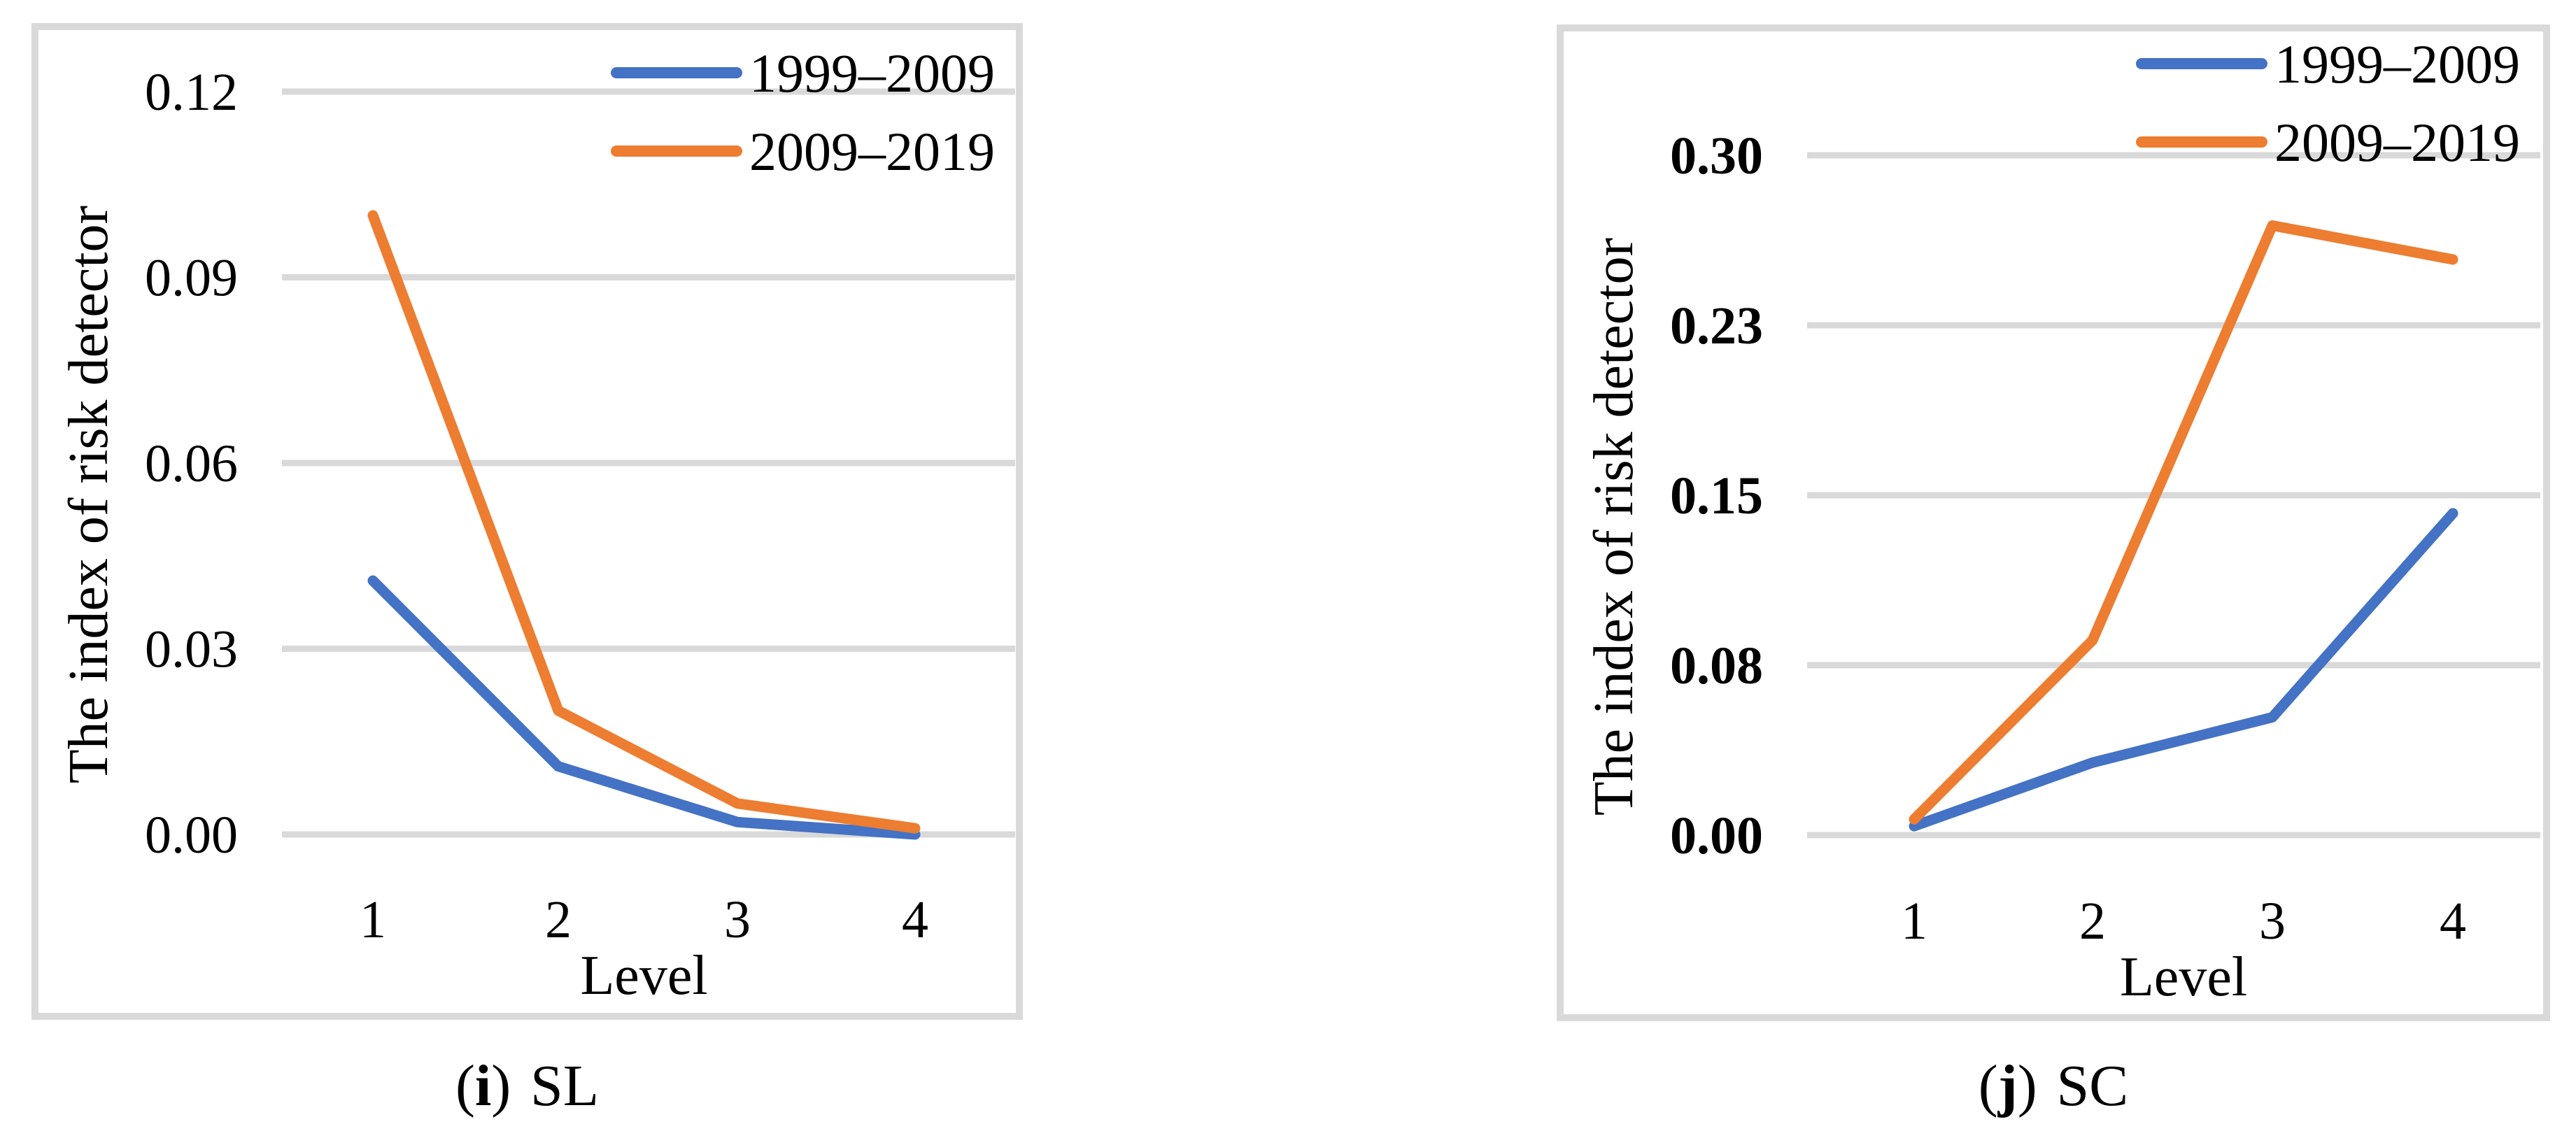 The image size is (2576, 1145). Describe the element at coordinates (191, 278) in the screenshot. I see `y-tick-label: 0.09` at that location.